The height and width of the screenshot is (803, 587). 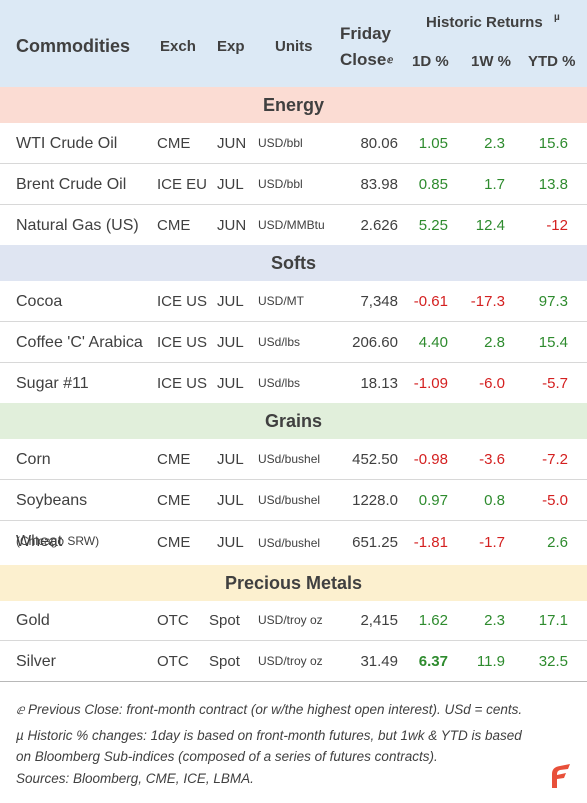 What do you see at coordinates (379, 383) in the screenshot?
I see `friday-close: 18.13` at bounding box center [379, 383].